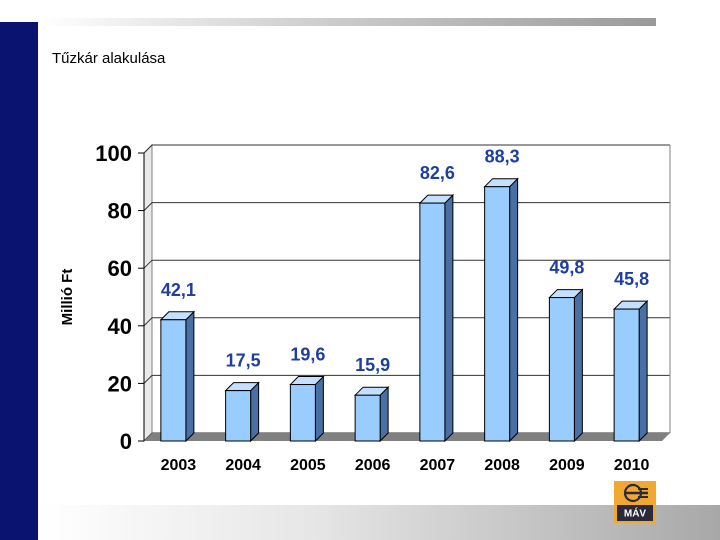 Image resolution: width=720 pixels, height=540 pixels. What do you see at coordinates (120, 211) in the screenshot?
I see `y-tick-label: 80` at bounding box center [120, 211].